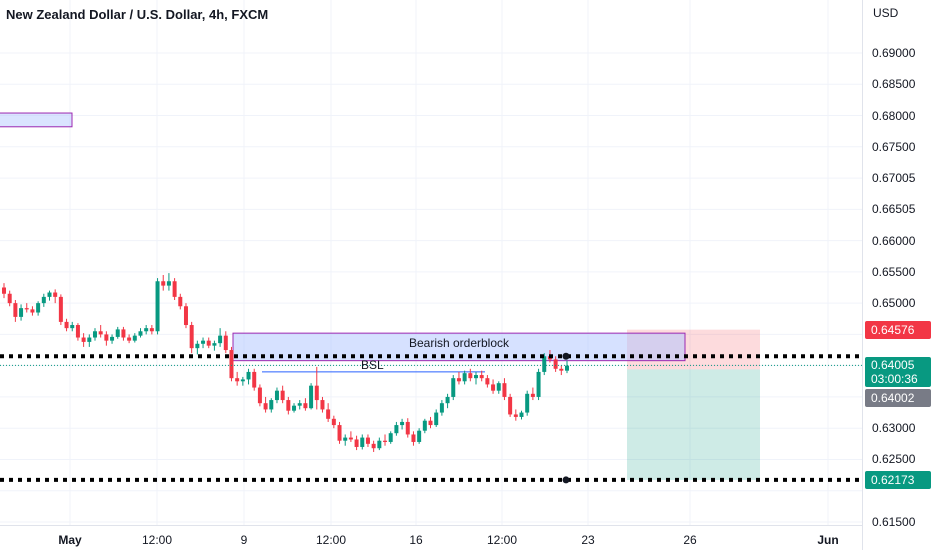 Image resolution: width=932 pixels, height=551 pixels. Describe the element at coordinates (244, 540) in the screenshot. I see `time-tick-label: 9` at that location.